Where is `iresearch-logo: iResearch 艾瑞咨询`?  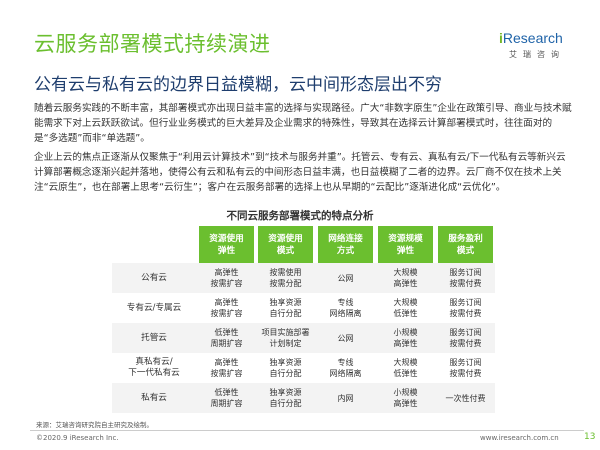
iresearch-logo: iResearch 艾瑞咨询 is located at coordinates (534, 52).